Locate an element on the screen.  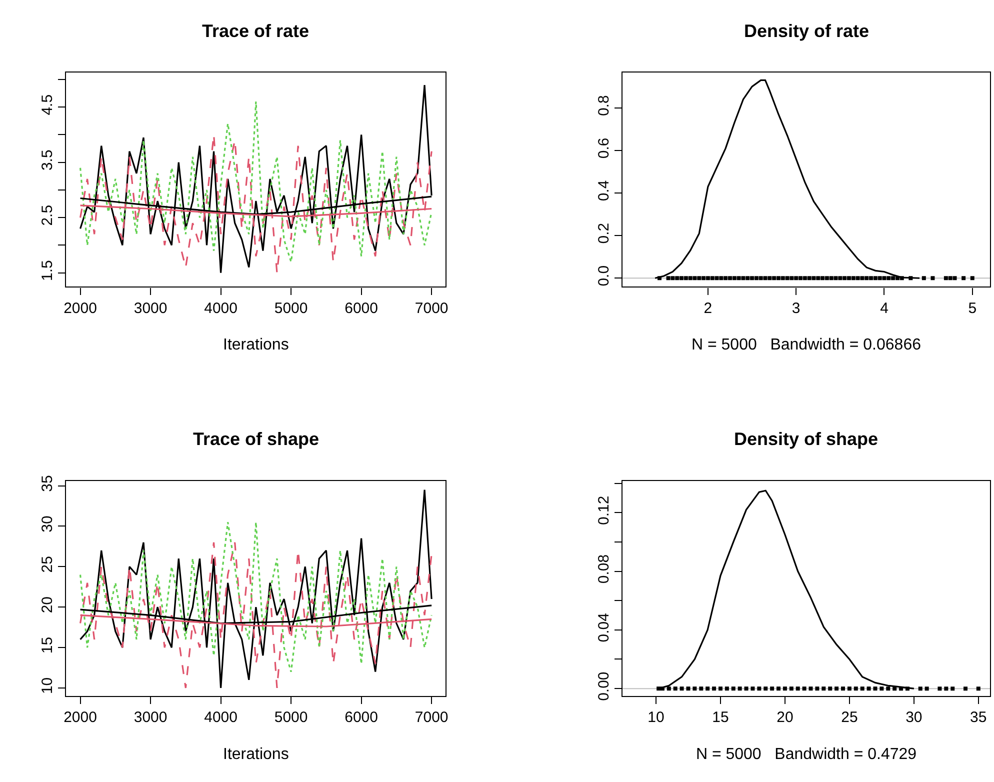
y-tick-label: 0.12 is located at coordinates (603, 510).